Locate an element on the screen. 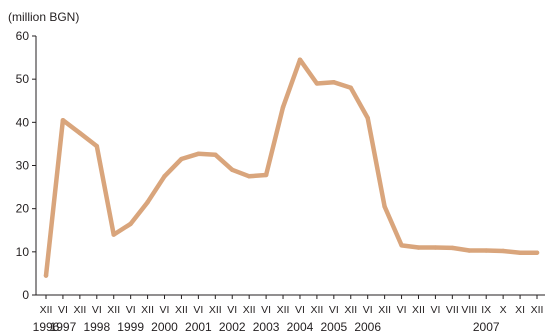  x-year-label: 2005 is located at coordinates (333, 327).